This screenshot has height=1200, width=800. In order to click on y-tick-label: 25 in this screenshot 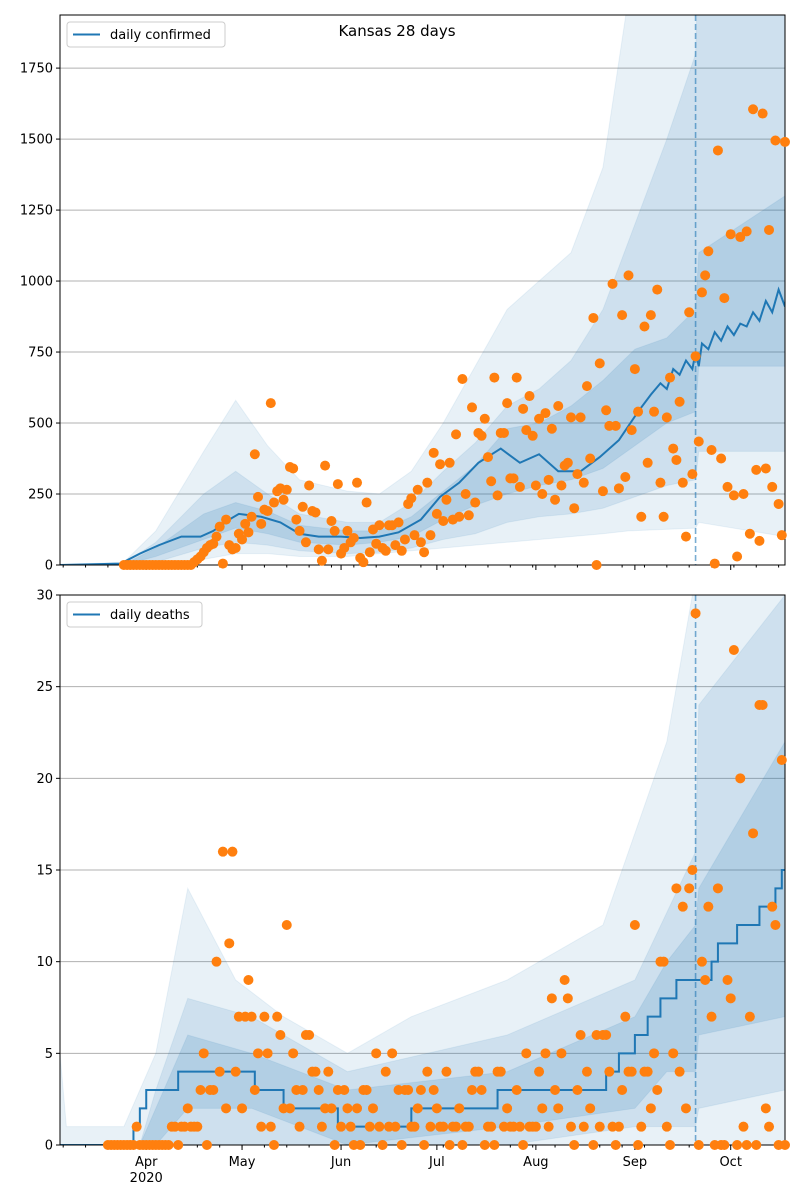, I will do `click(44, 687)`.